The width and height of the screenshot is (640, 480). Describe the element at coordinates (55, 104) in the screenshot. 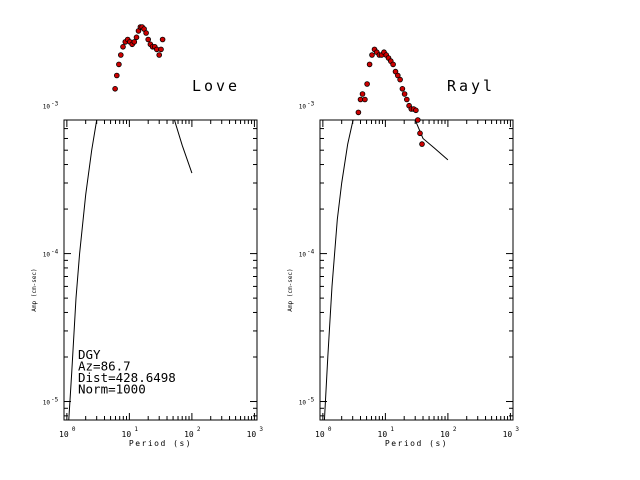

I see `love-y-tick-exponent: -3` at that location.